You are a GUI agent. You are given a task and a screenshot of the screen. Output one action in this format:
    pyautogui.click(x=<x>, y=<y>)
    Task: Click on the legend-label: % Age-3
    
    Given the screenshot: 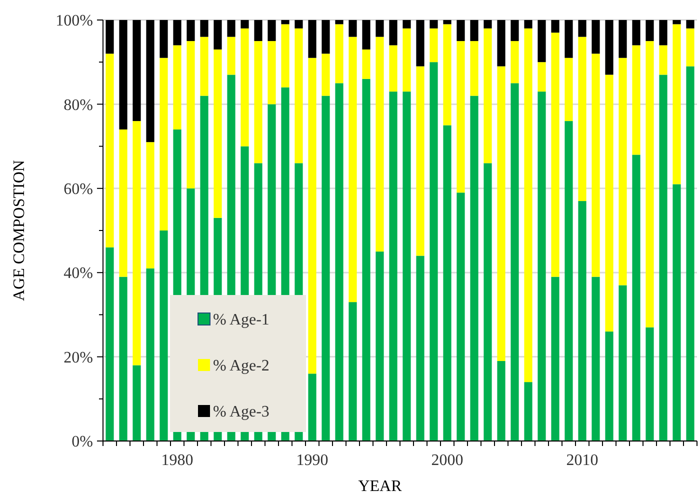 What is the action you would take?
    pyautogui.click(x=241, y=412)
    